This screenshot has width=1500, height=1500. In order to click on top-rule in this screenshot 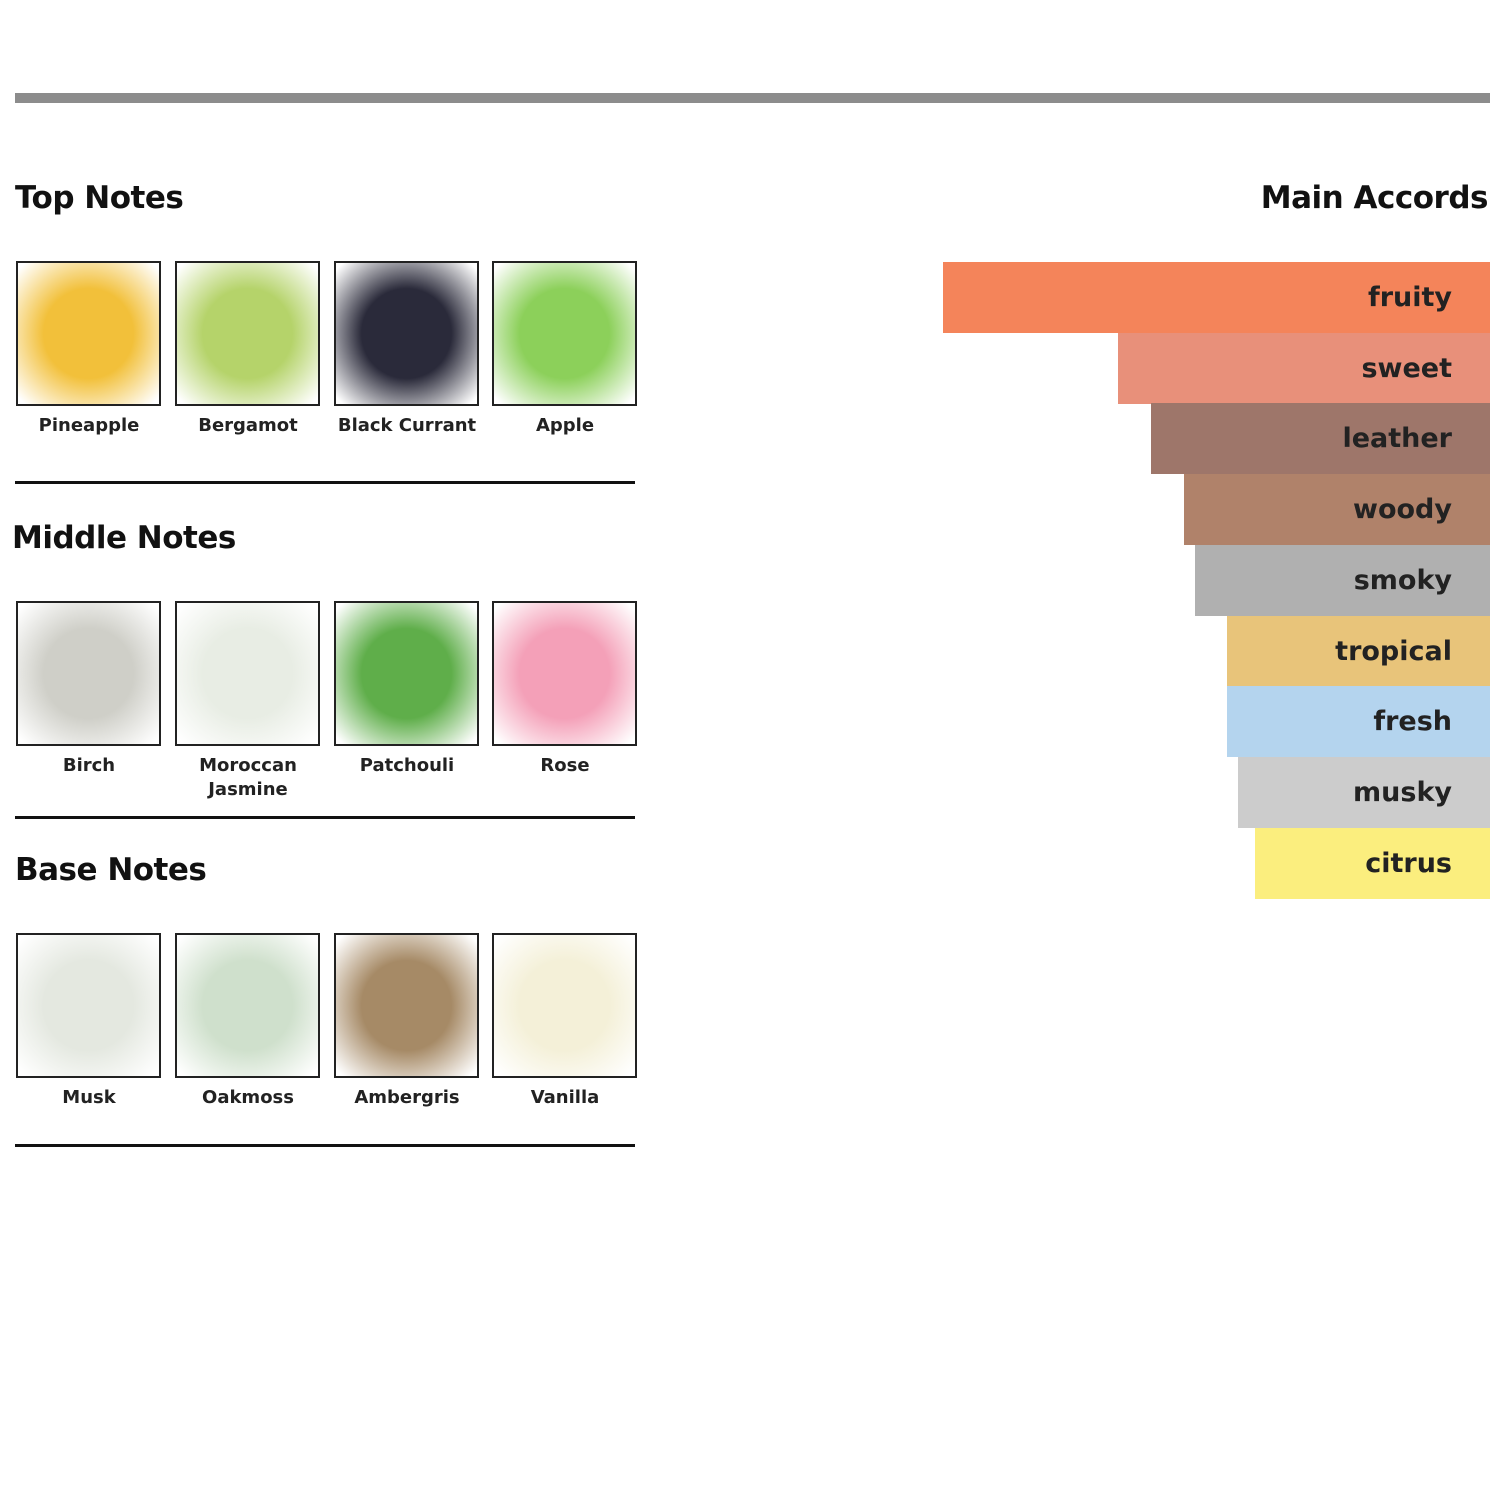, I will do `click(752, 98)`.